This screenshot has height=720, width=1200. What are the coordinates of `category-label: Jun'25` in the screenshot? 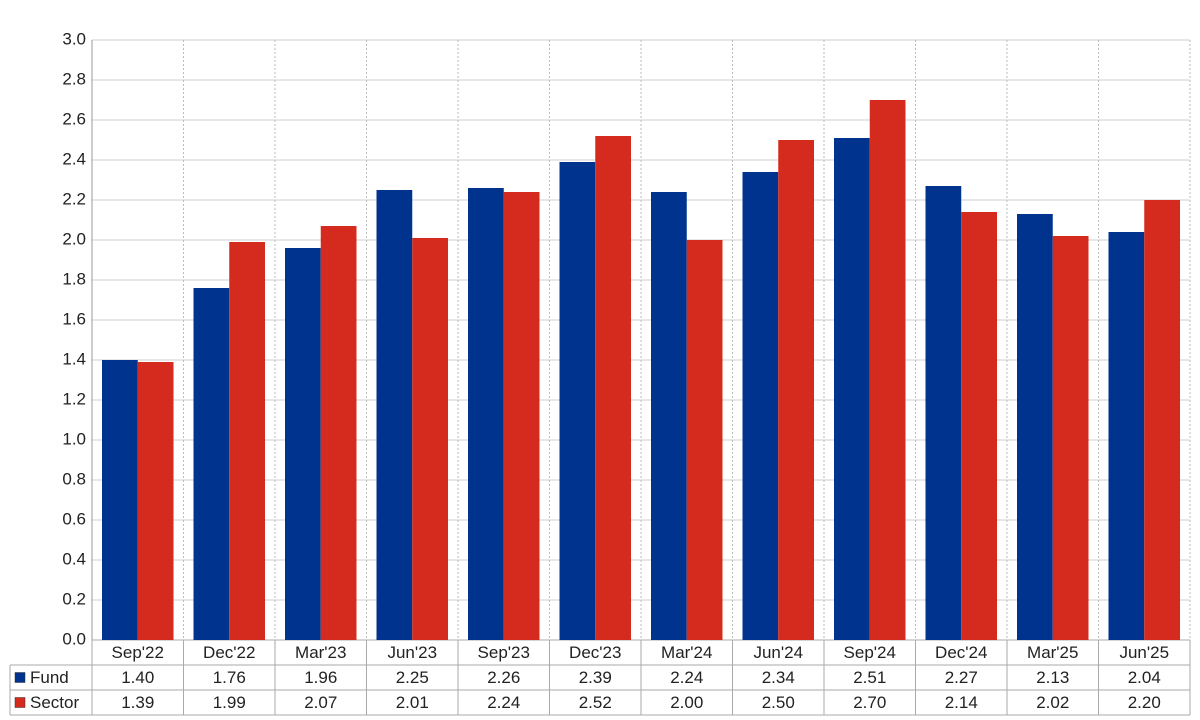 It's located at (1144, 652).